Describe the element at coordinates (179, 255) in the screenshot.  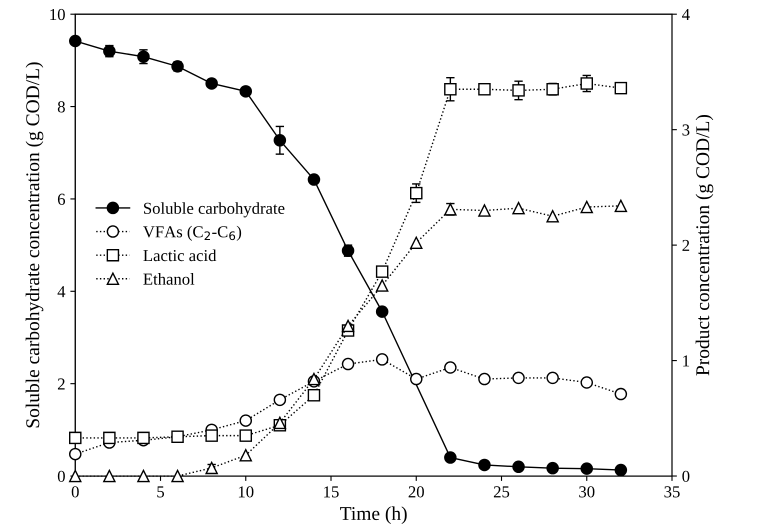
I see `legend-label: Lactic acid` at that location.